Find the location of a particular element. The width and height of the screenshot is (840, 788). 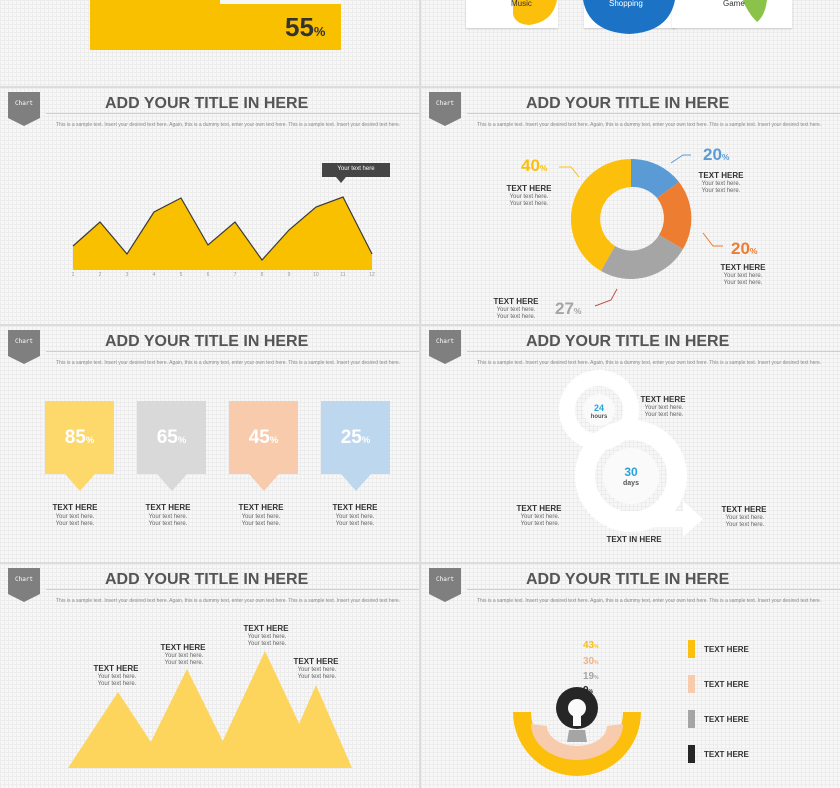

cycle-desc-top: Your text here. Your text here. is located at coordinates (664, 411).